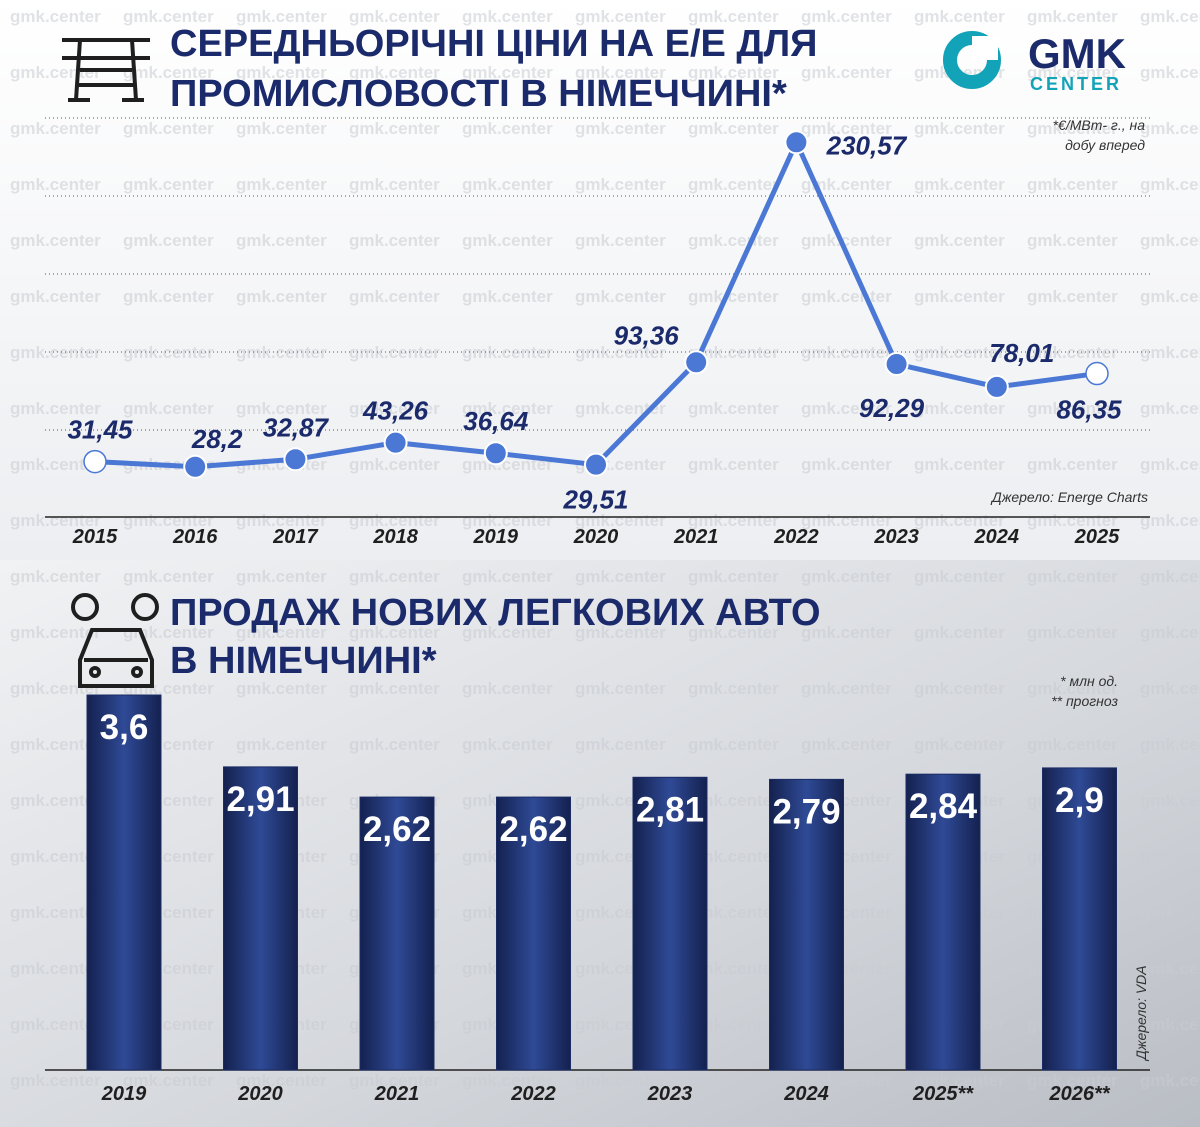 The width and height of the screenshot is (1200, 1127). I want to click on x-tick-label: 2020, so click(260, 1094).